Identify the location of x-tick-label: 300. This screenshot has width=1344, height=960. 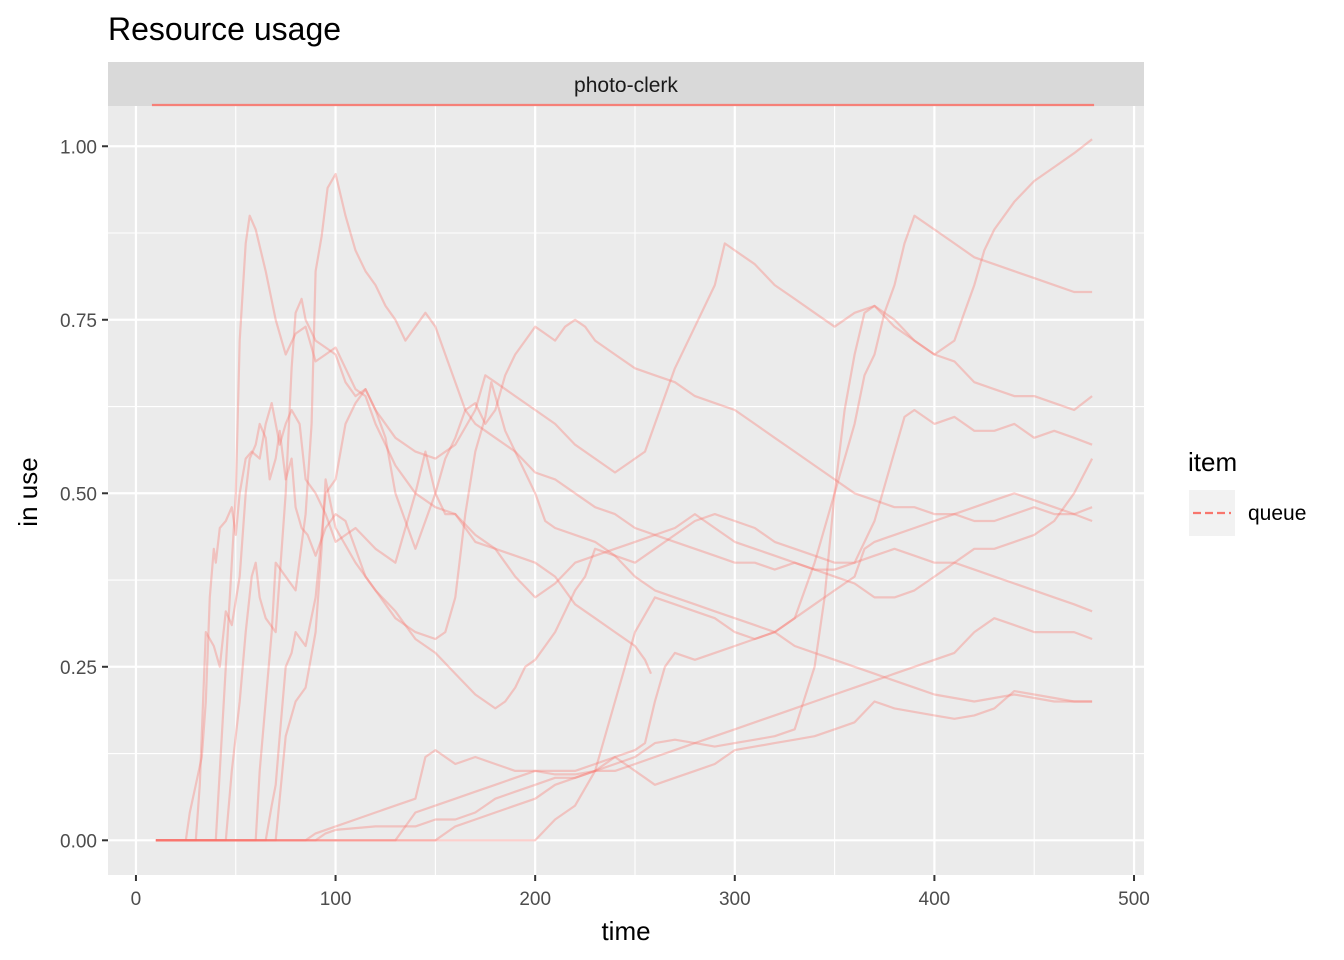
(735, 899).